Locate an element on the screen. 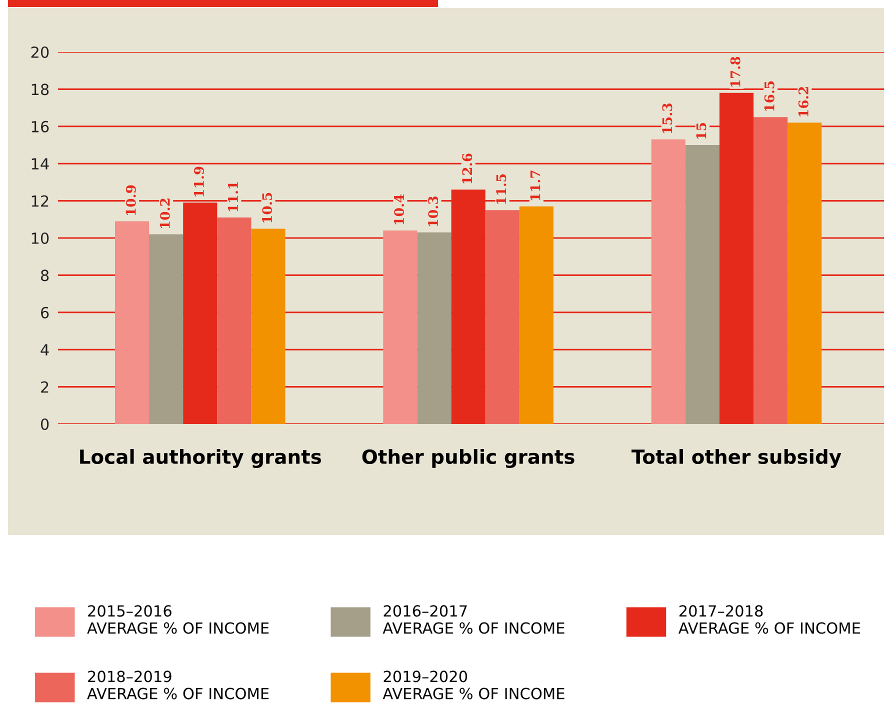 Image resolution: width=896 pixels, height=713 pixels. legend-label: 2018–2019 AVERAGE % OF INCOME is located at coordinates (178, 685).